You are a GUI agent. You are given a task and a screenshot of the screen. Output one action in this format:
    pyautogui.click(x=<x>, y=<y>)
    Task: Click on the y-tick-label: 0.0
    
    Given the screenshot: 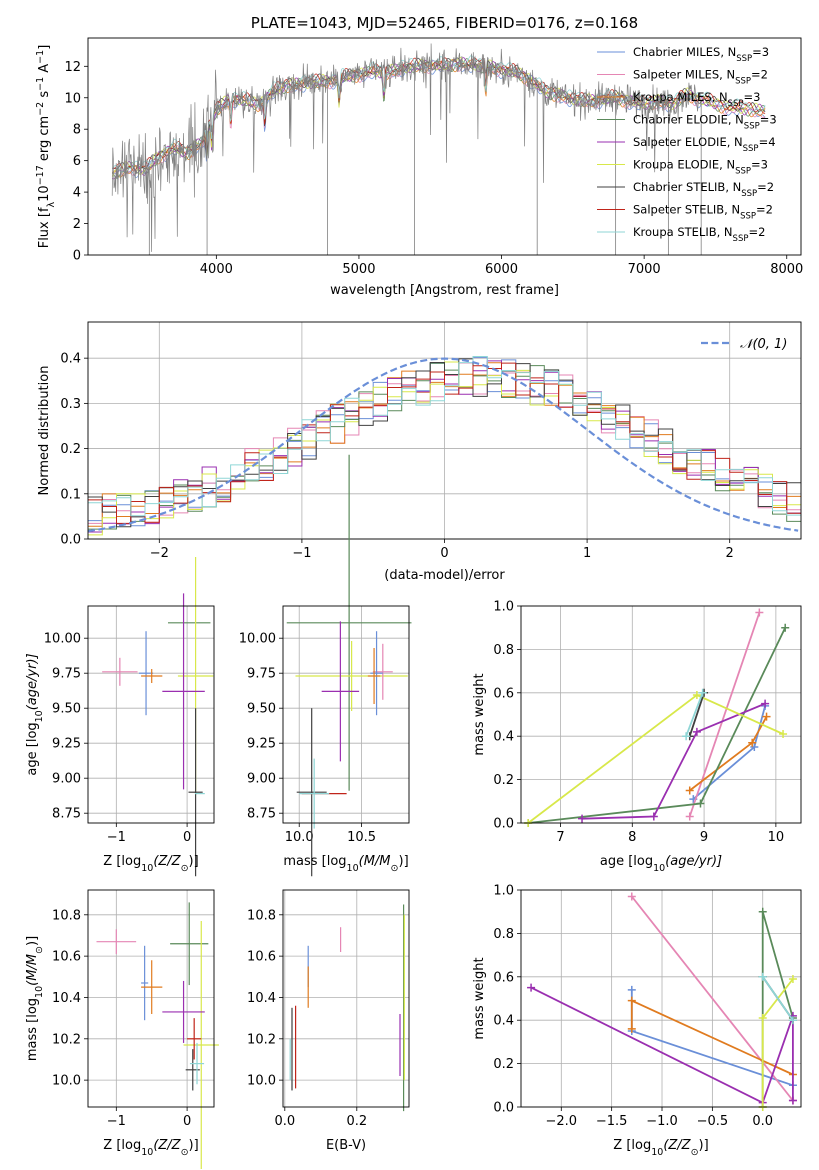 What is the action you would take?
    pyautogui.click(x=503, y=824)
    